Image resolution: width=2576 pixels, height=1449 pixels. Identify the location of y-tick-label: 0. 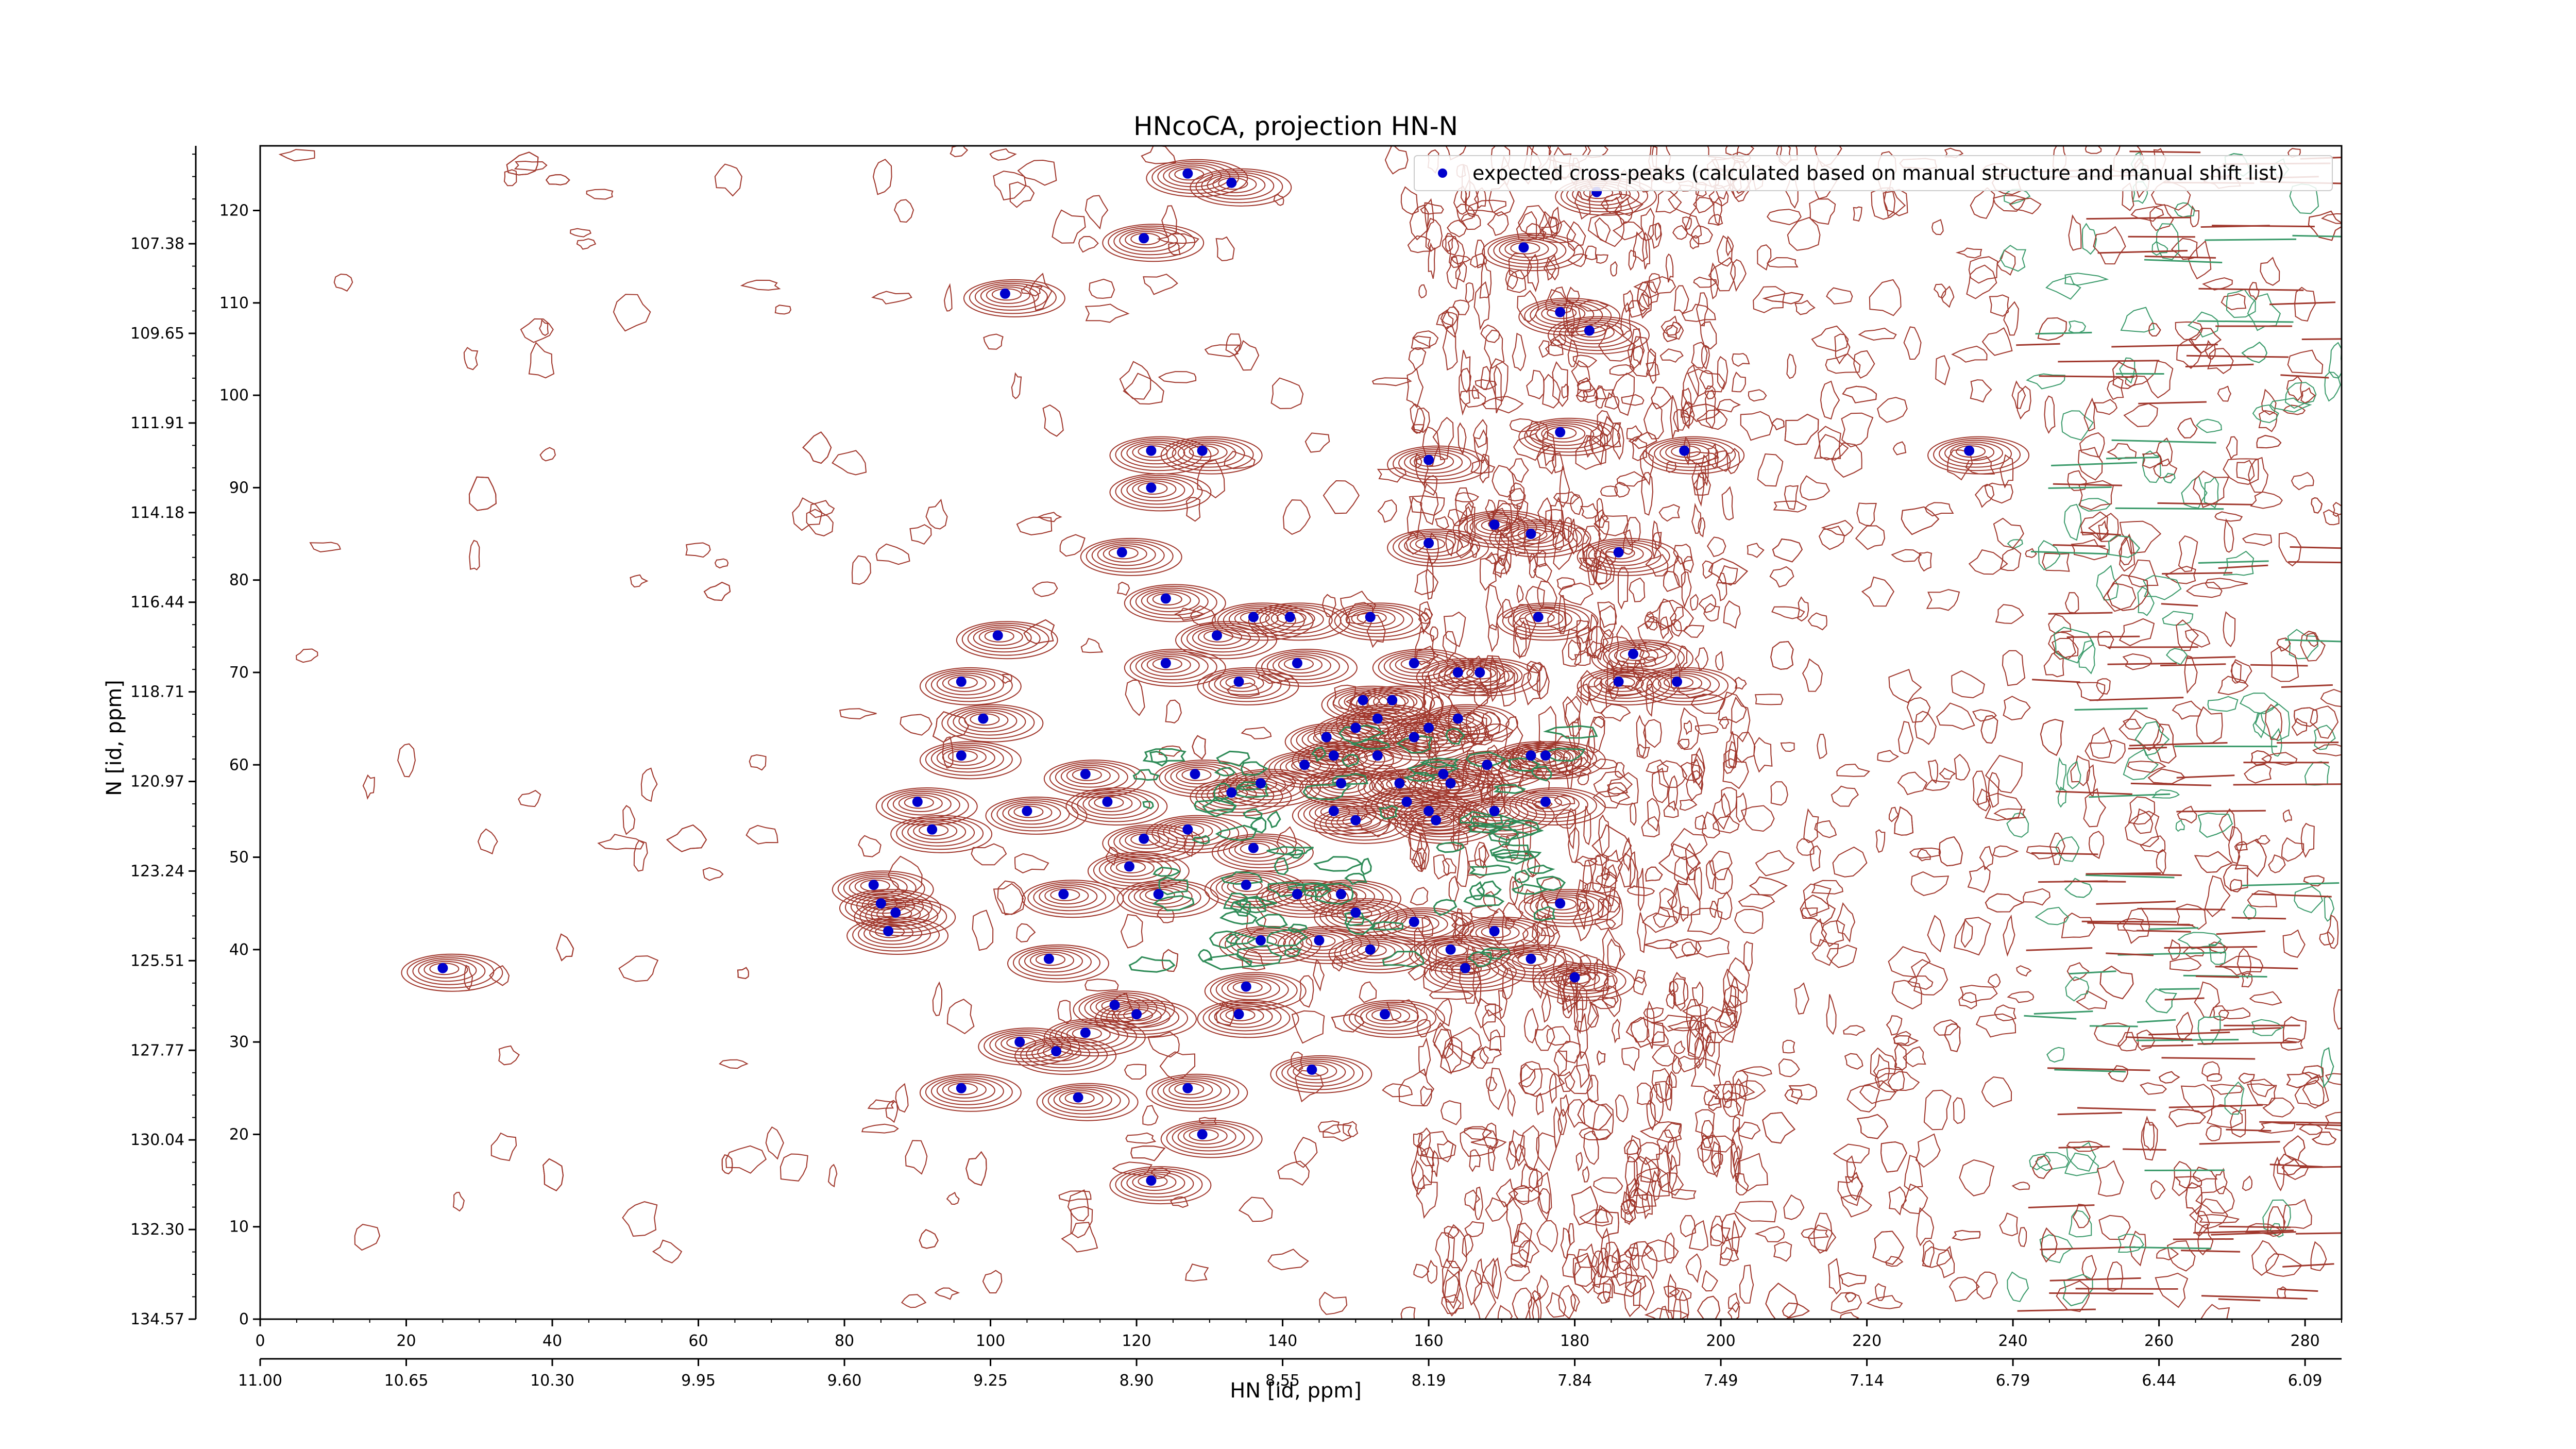
(244, 1319).